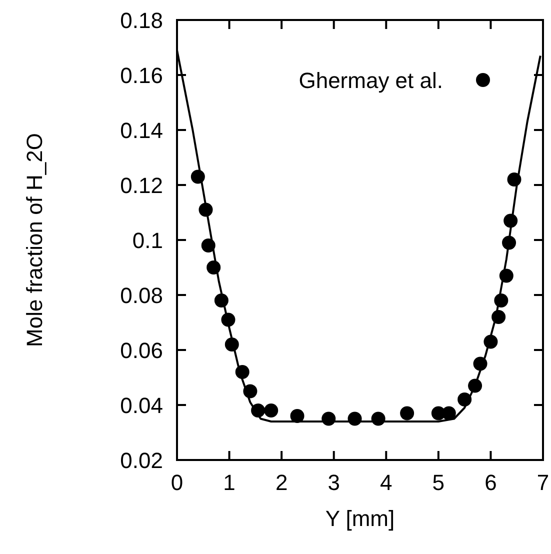 The height and width of the screenshot is (554, 551). I want to click on x-tick-label: 0, so click(177, 482).